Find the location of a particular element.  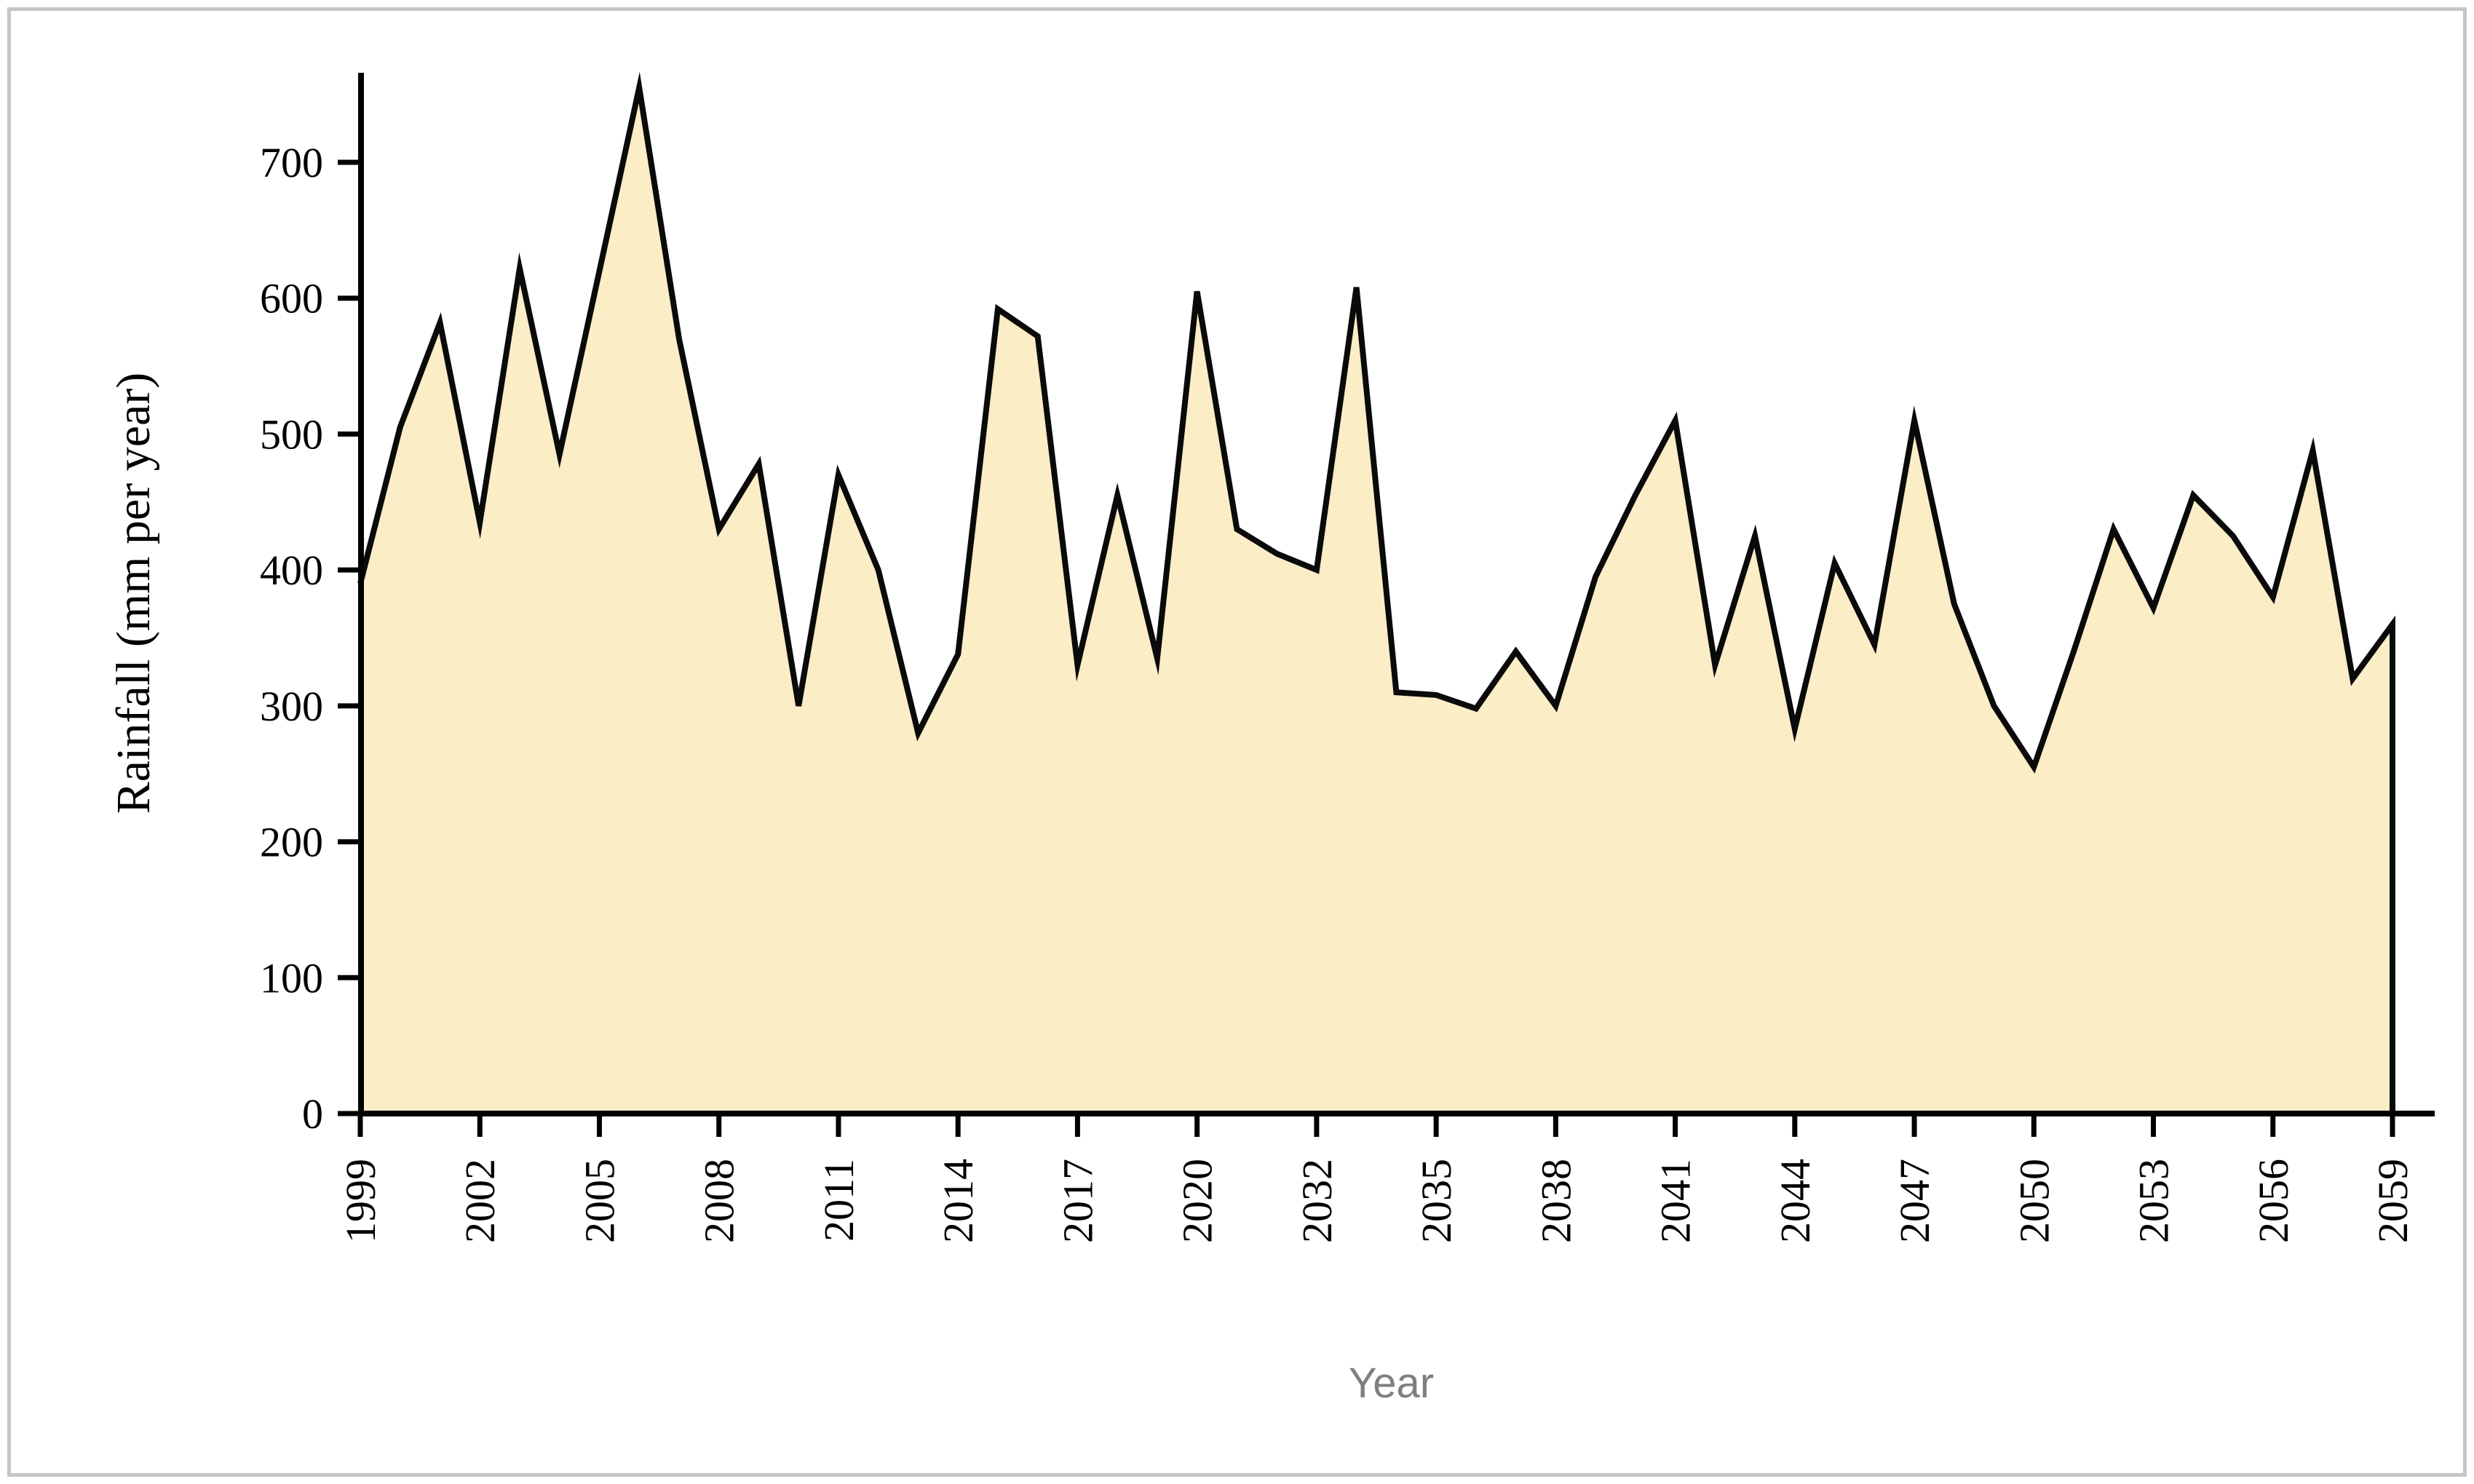

y-tick-label: 100 is located at coordinates (291, 977).